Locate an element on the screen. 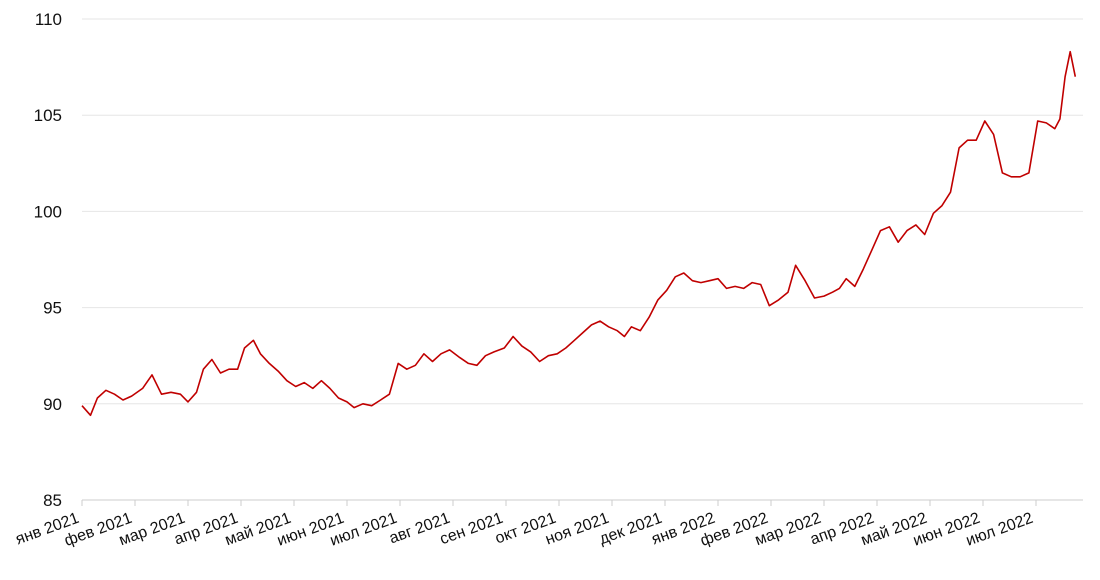  y-axis-ticks: 85 90 95 100 105 110 is located at coordinates (48, 260).